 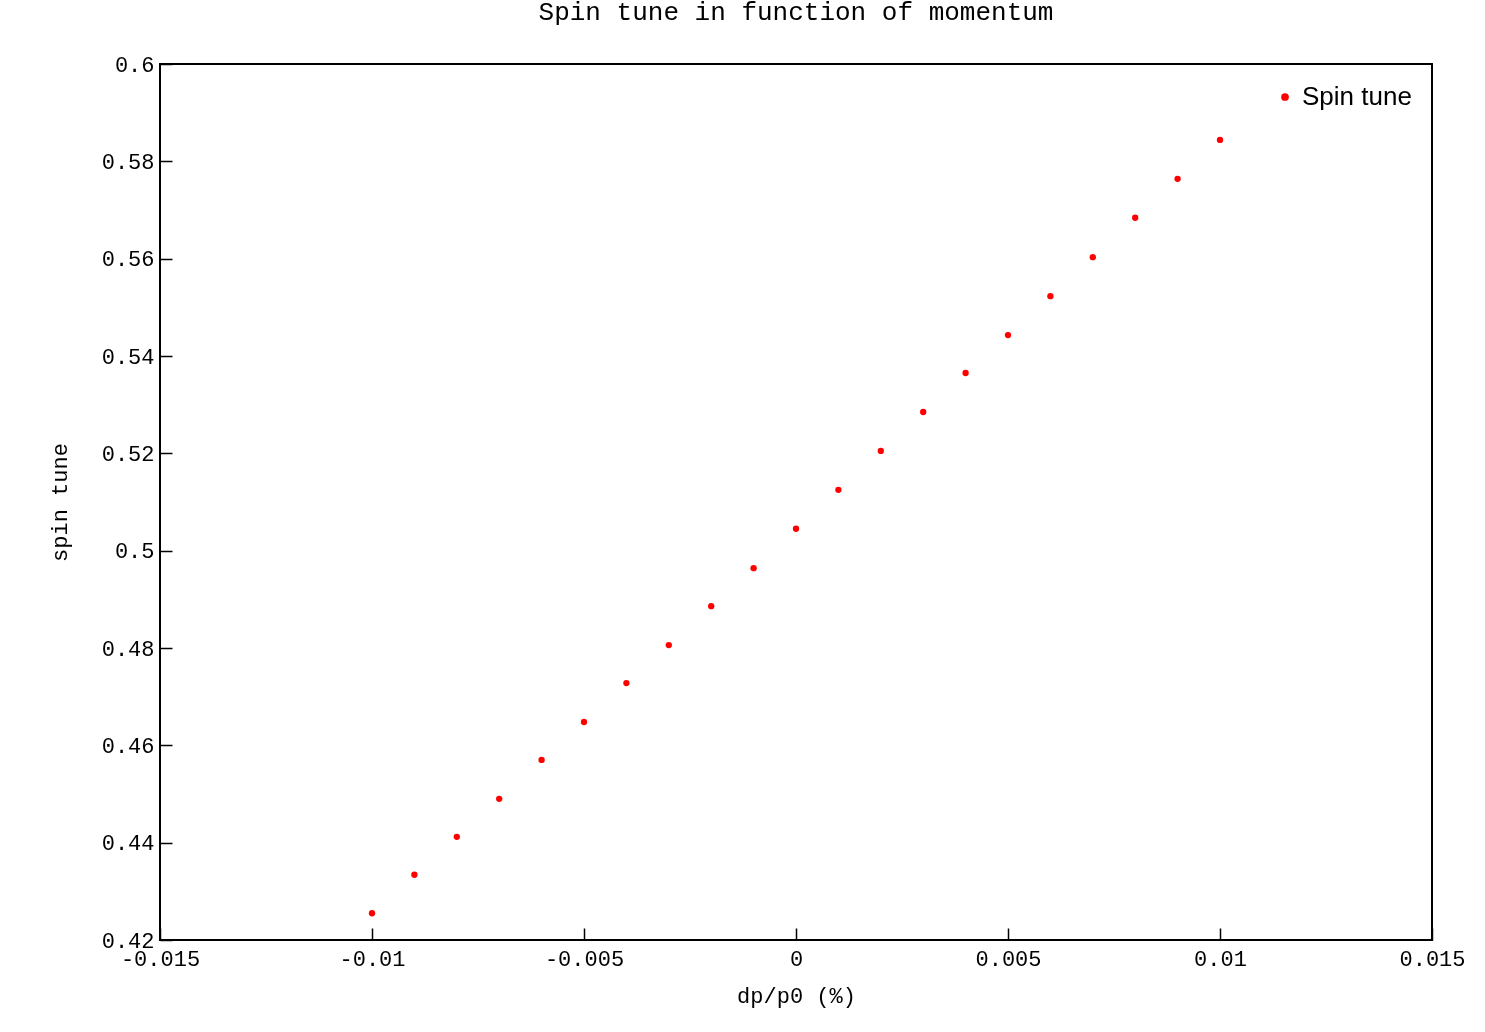 What do you see at coordinates (1220, 960) in the screenshot?
I see `x-tick-label: 0.01` at bounding box center [1220, 960].